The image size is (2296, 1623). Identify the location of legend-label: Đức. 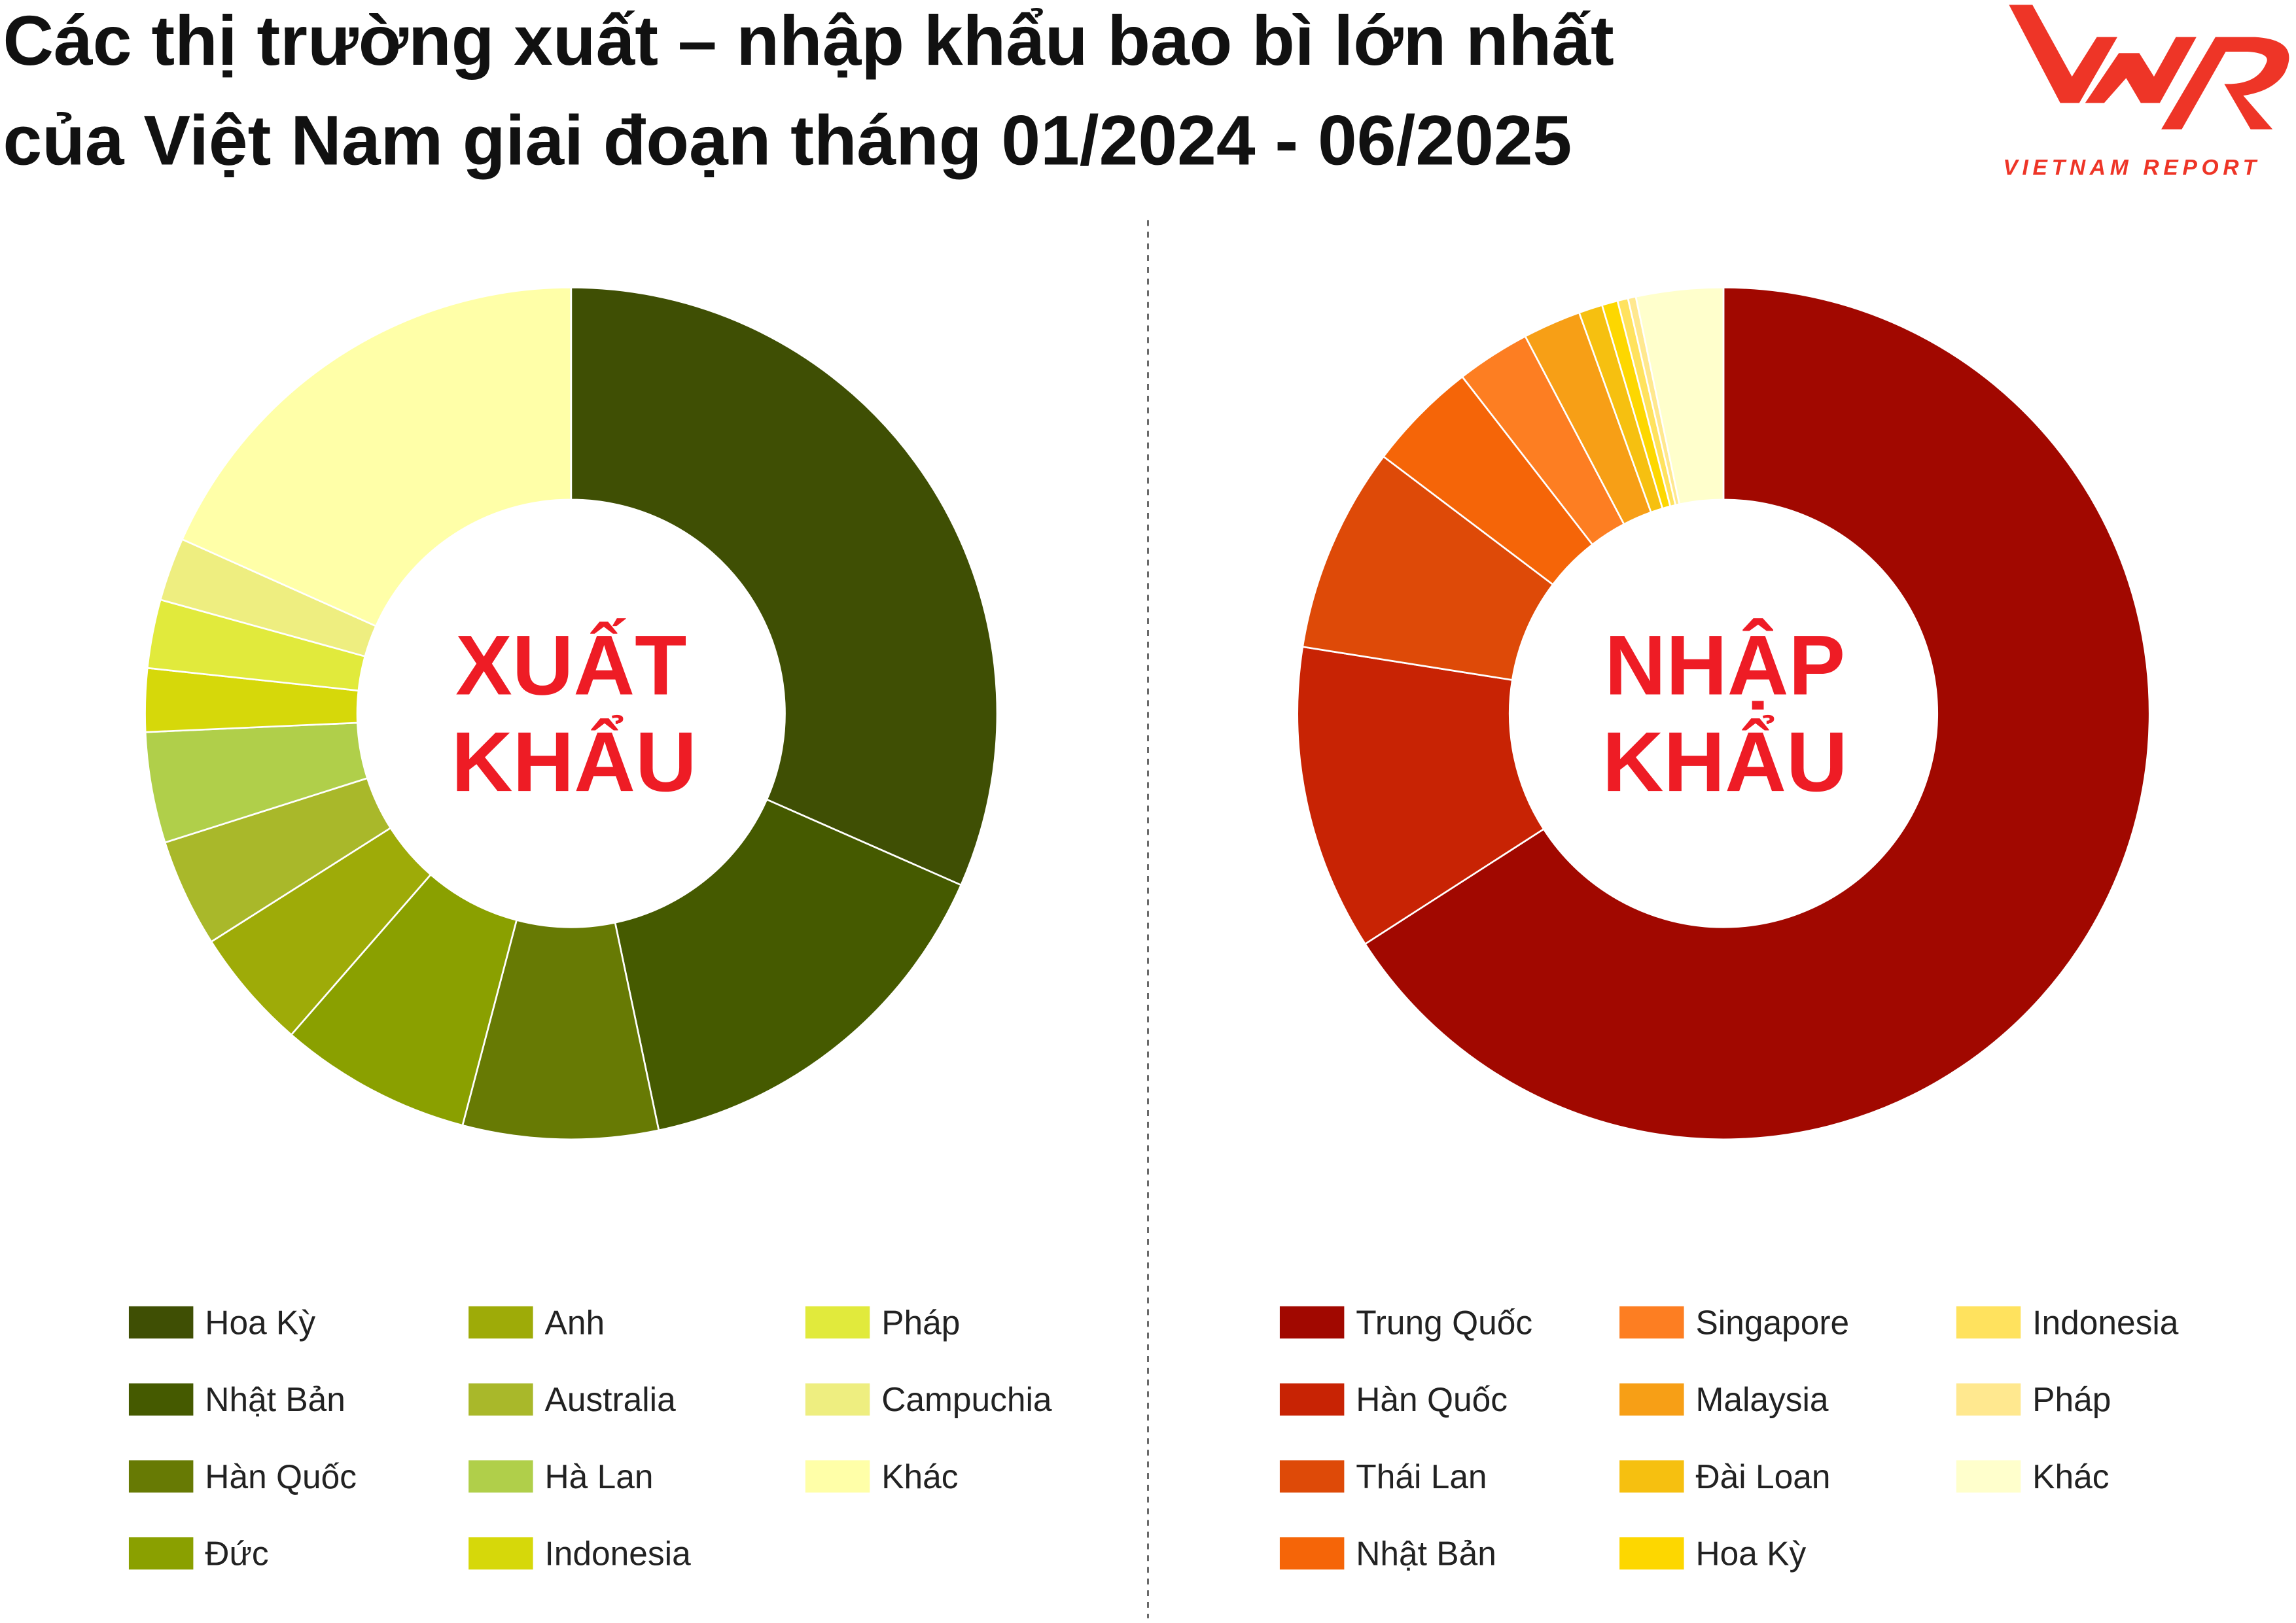
(236, 1554).